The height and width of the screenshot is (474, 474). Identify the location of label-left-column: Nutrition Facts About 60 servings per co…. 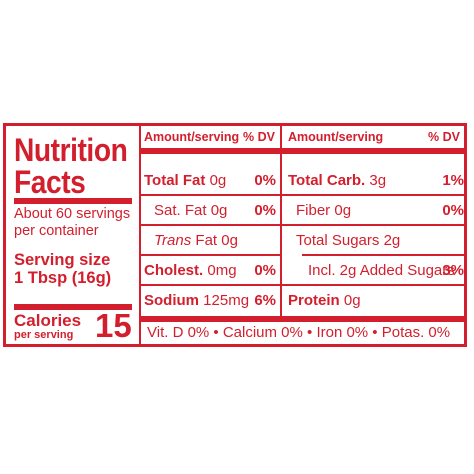
(73, 235).